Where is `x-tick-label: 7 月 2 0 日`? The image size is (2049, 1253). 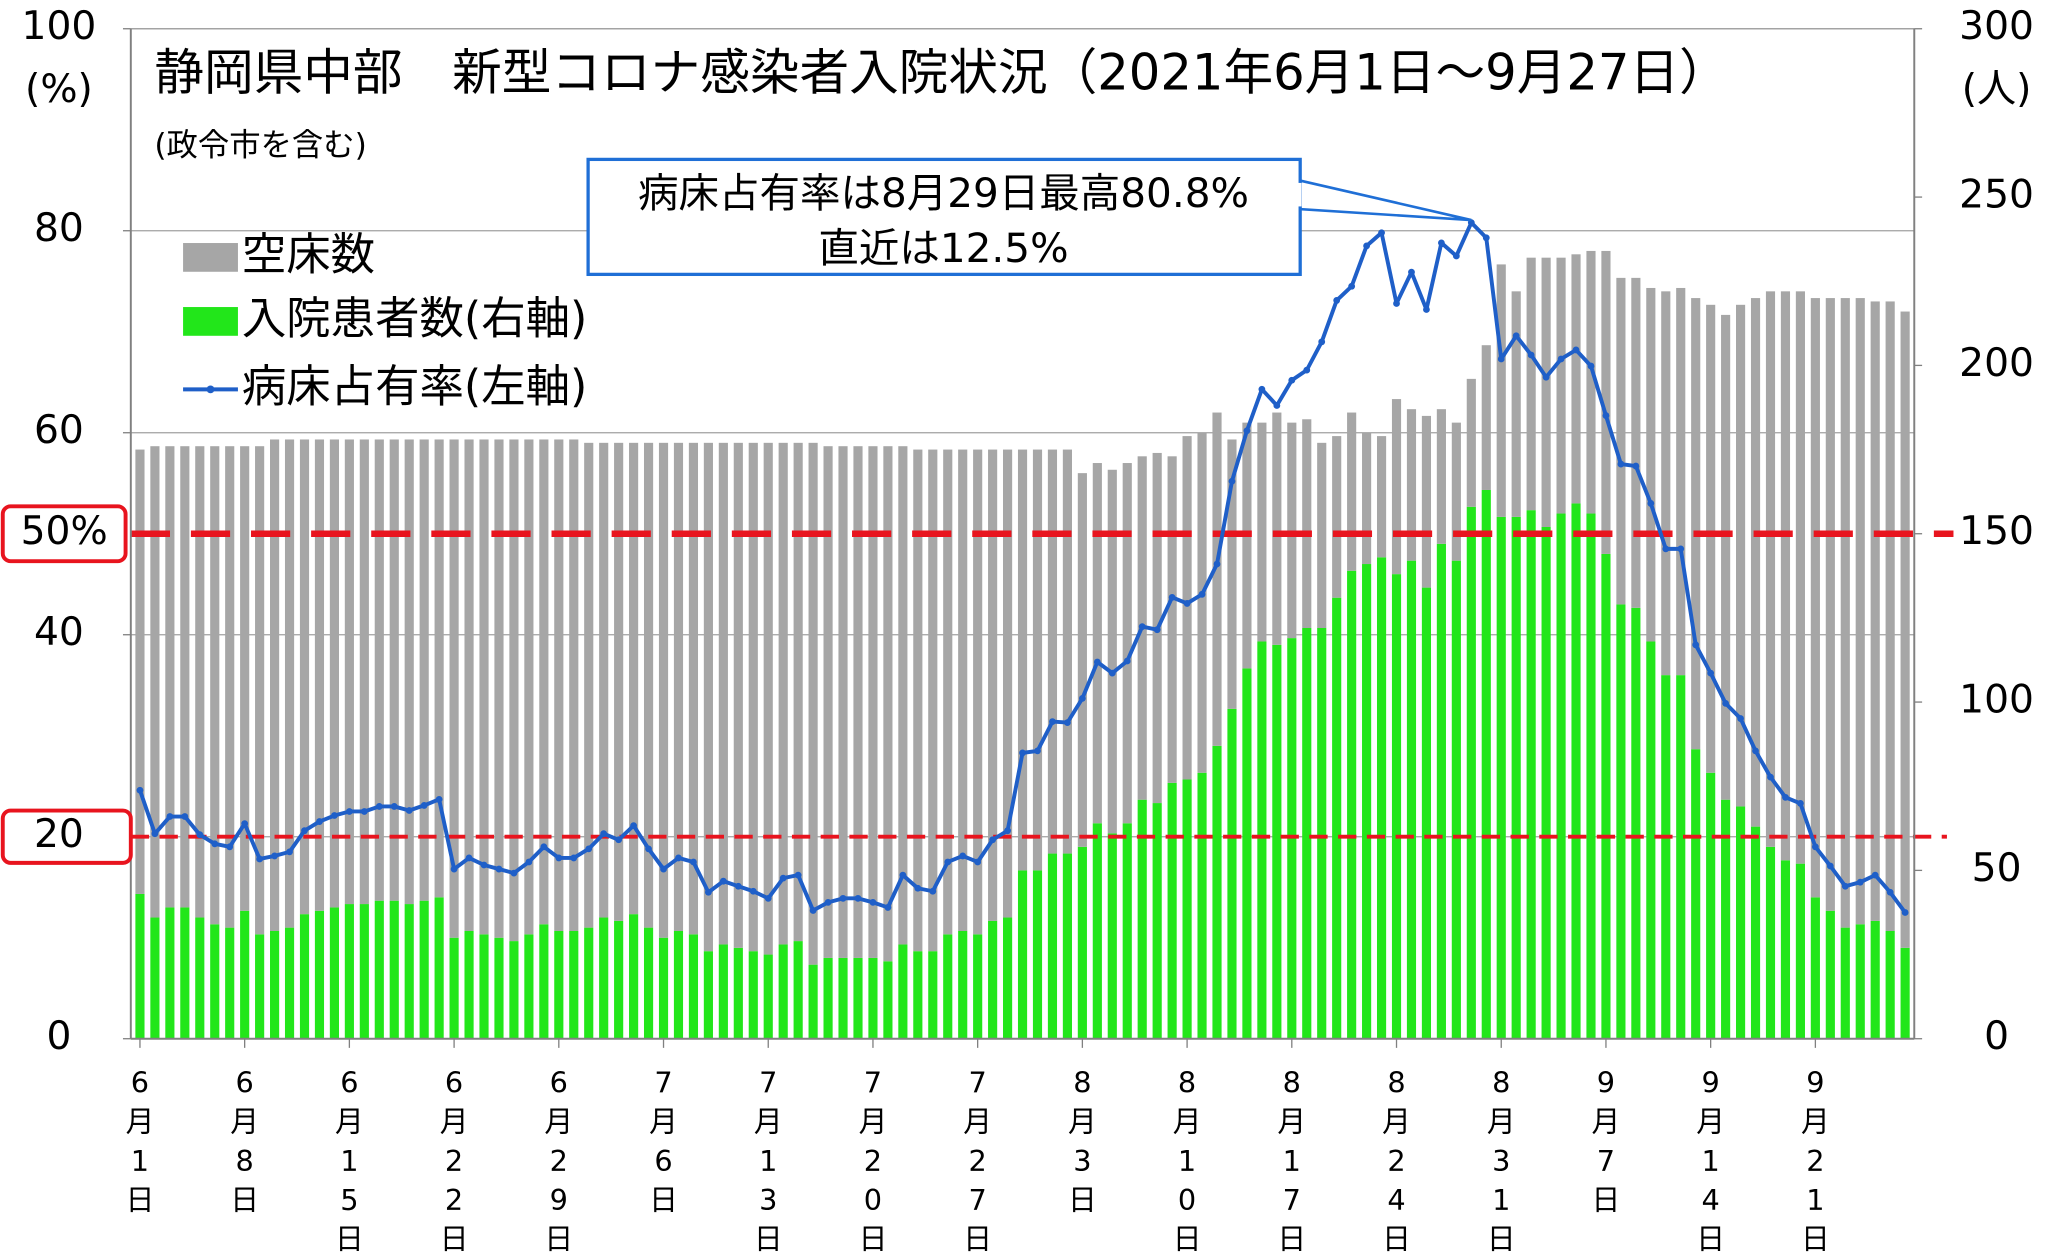 x-tick-label: 7 月 2 0 日 is located at coordinates (873, 1159).